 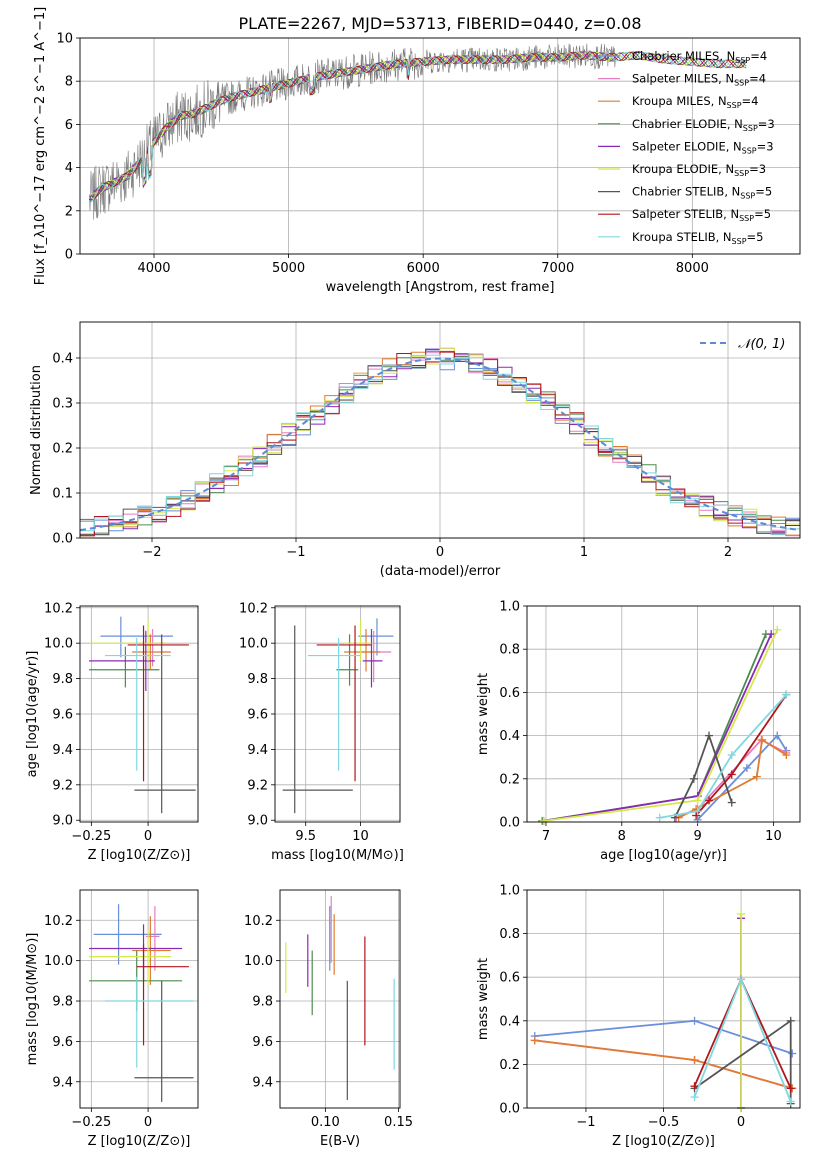 I want to click on x-tick-label: −2, so click(x=151, y=552).